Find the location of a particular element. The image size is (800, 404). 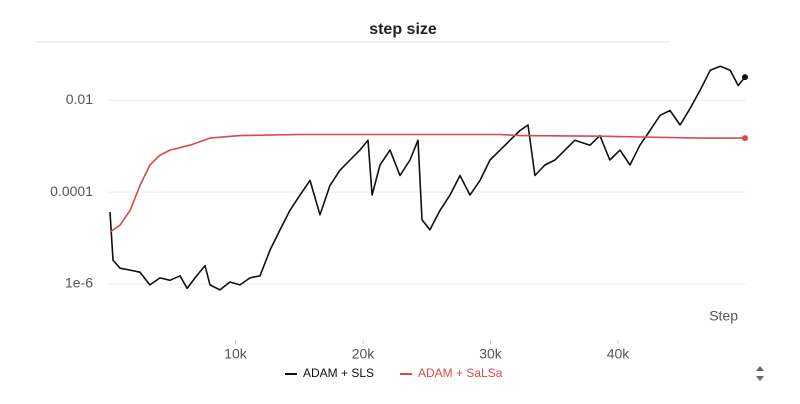

legend-label: ADAM + SLS is located at coordinates (338, 373).